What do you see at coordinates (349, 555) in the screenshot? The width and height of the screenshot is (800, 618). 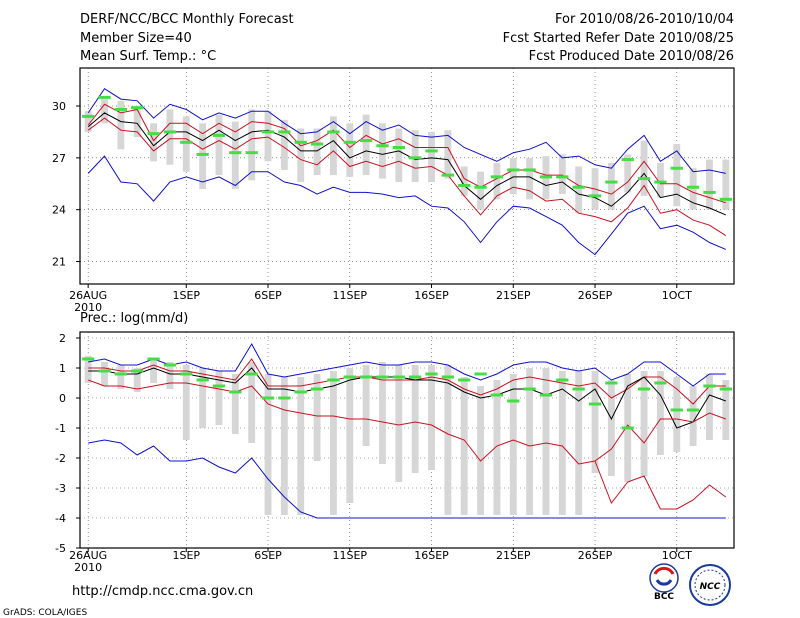 I see `x-tick-label: 11SEP` at bounding box center [349, 555].